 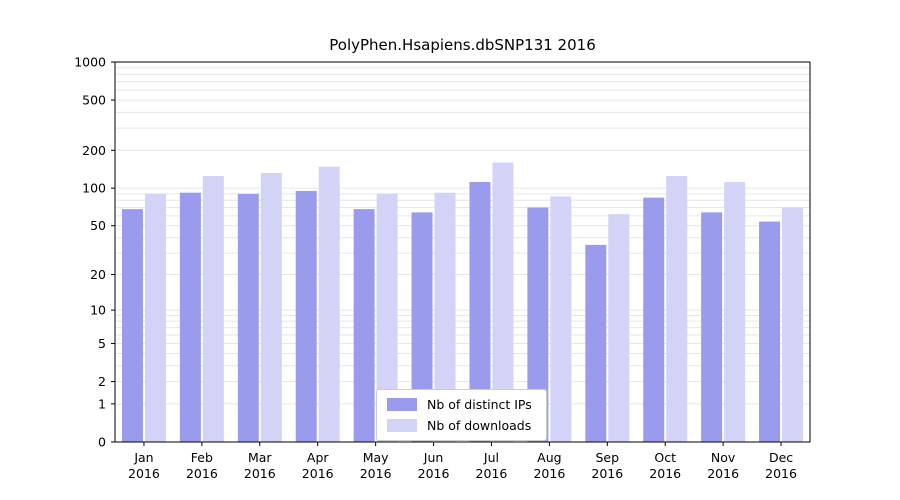 What do you see at coordinates (94, 100) in the screenshot?
I see `y-tick-label: 500` at bounding box center [94, 100].